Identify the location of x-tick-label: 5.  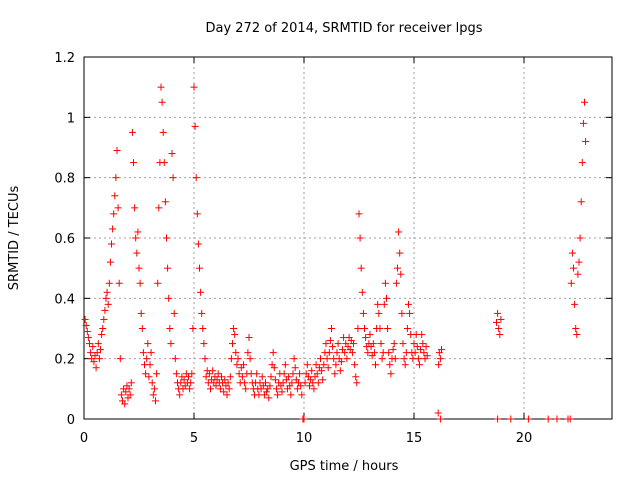
(194, 438).